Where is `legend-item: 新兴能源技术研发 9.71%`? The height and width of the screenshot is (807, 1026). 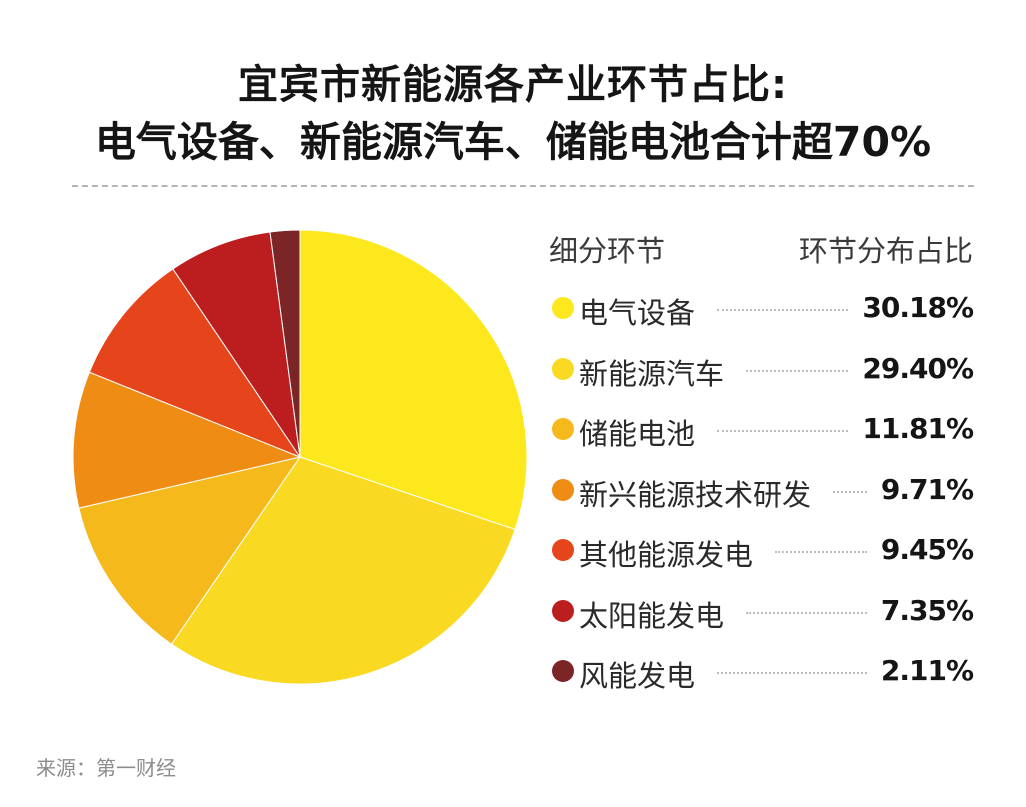 legend-item: 新兴能源技术研发 9.71% is located at coordinates (761, 491).